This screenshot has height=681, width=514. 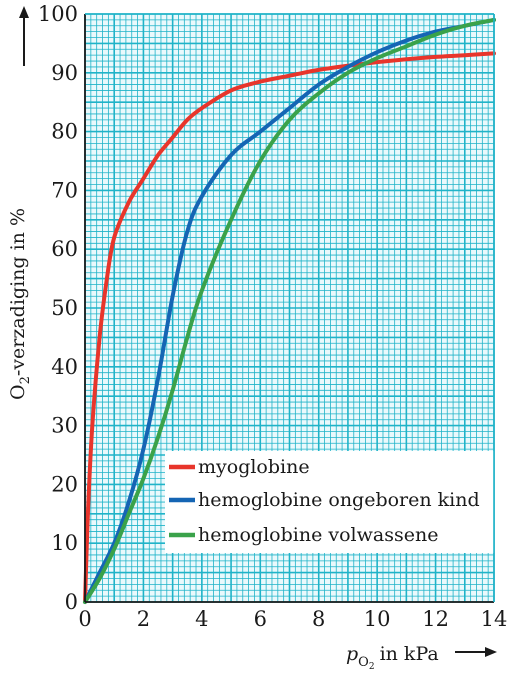 What do you see at coordinates (25, 380) in the screenshot?
I see `y-label-sub: 2` at bounding box center [25, 380].